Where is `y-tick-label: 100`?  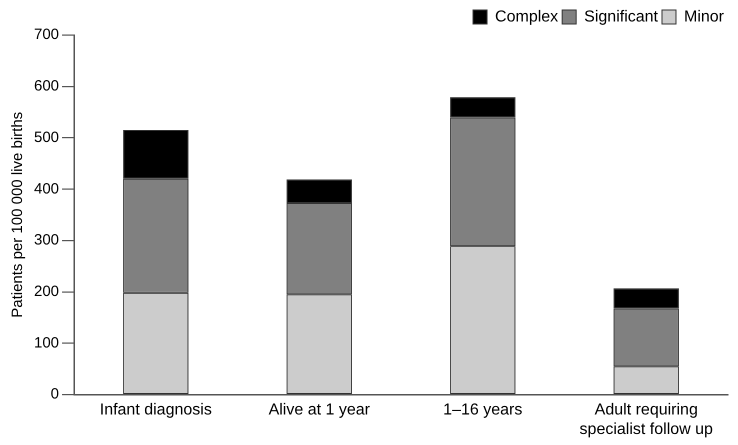
y-tick-label: 100 is located at coordinates (47, 343).